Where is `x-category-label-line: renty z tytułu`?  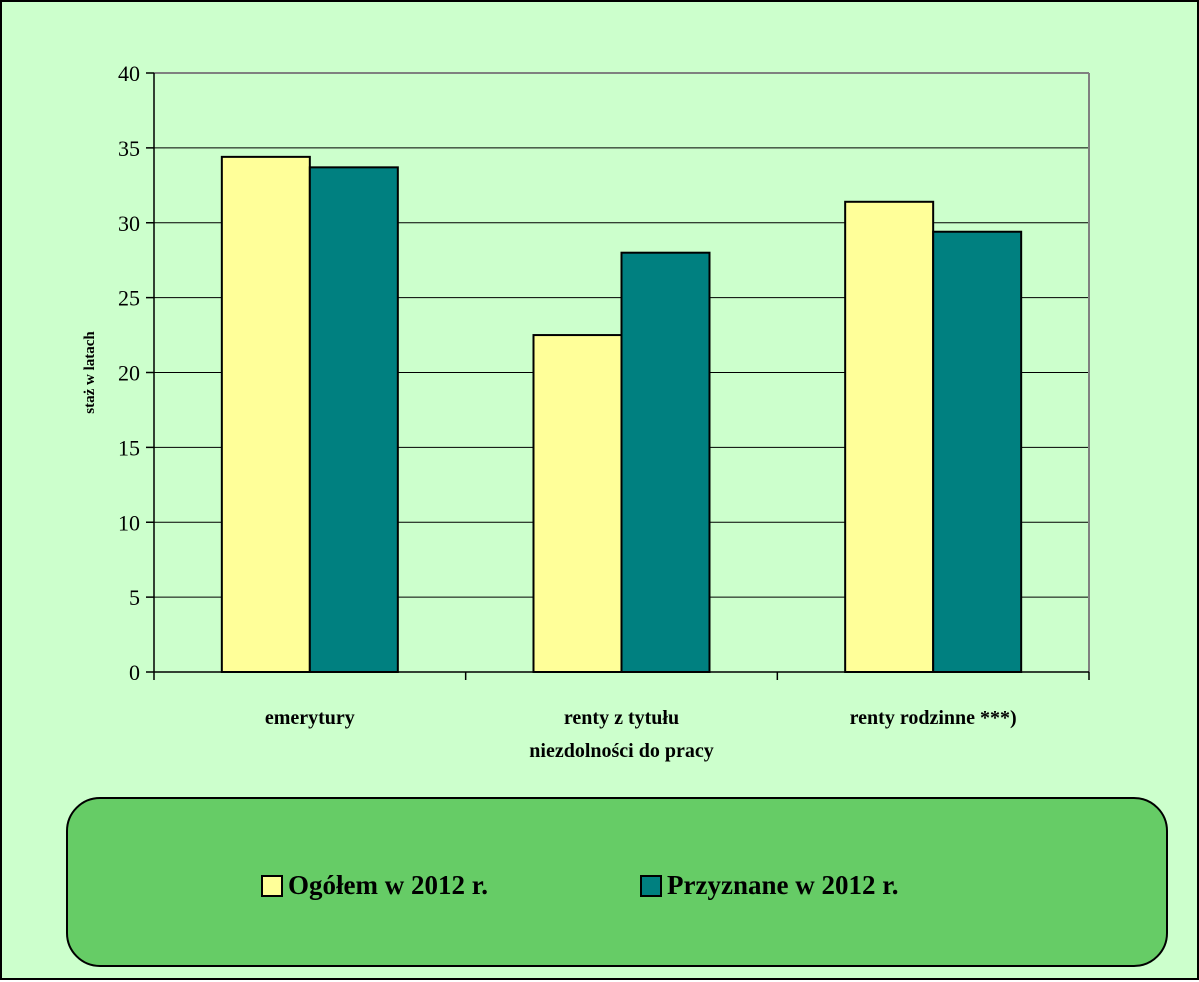
x-category-label-line: renty z tytułu is located at coordinates (621, 718).